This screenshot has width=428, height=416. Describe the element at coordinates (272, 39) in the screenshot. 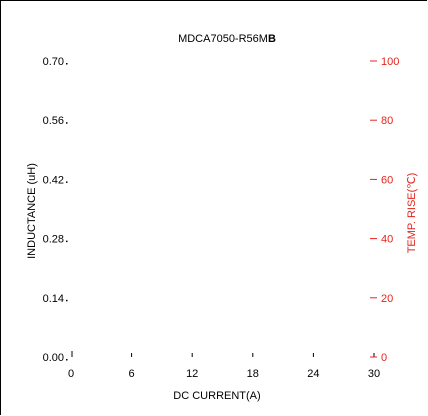

I see `chart-title-suffix: B` at that location.